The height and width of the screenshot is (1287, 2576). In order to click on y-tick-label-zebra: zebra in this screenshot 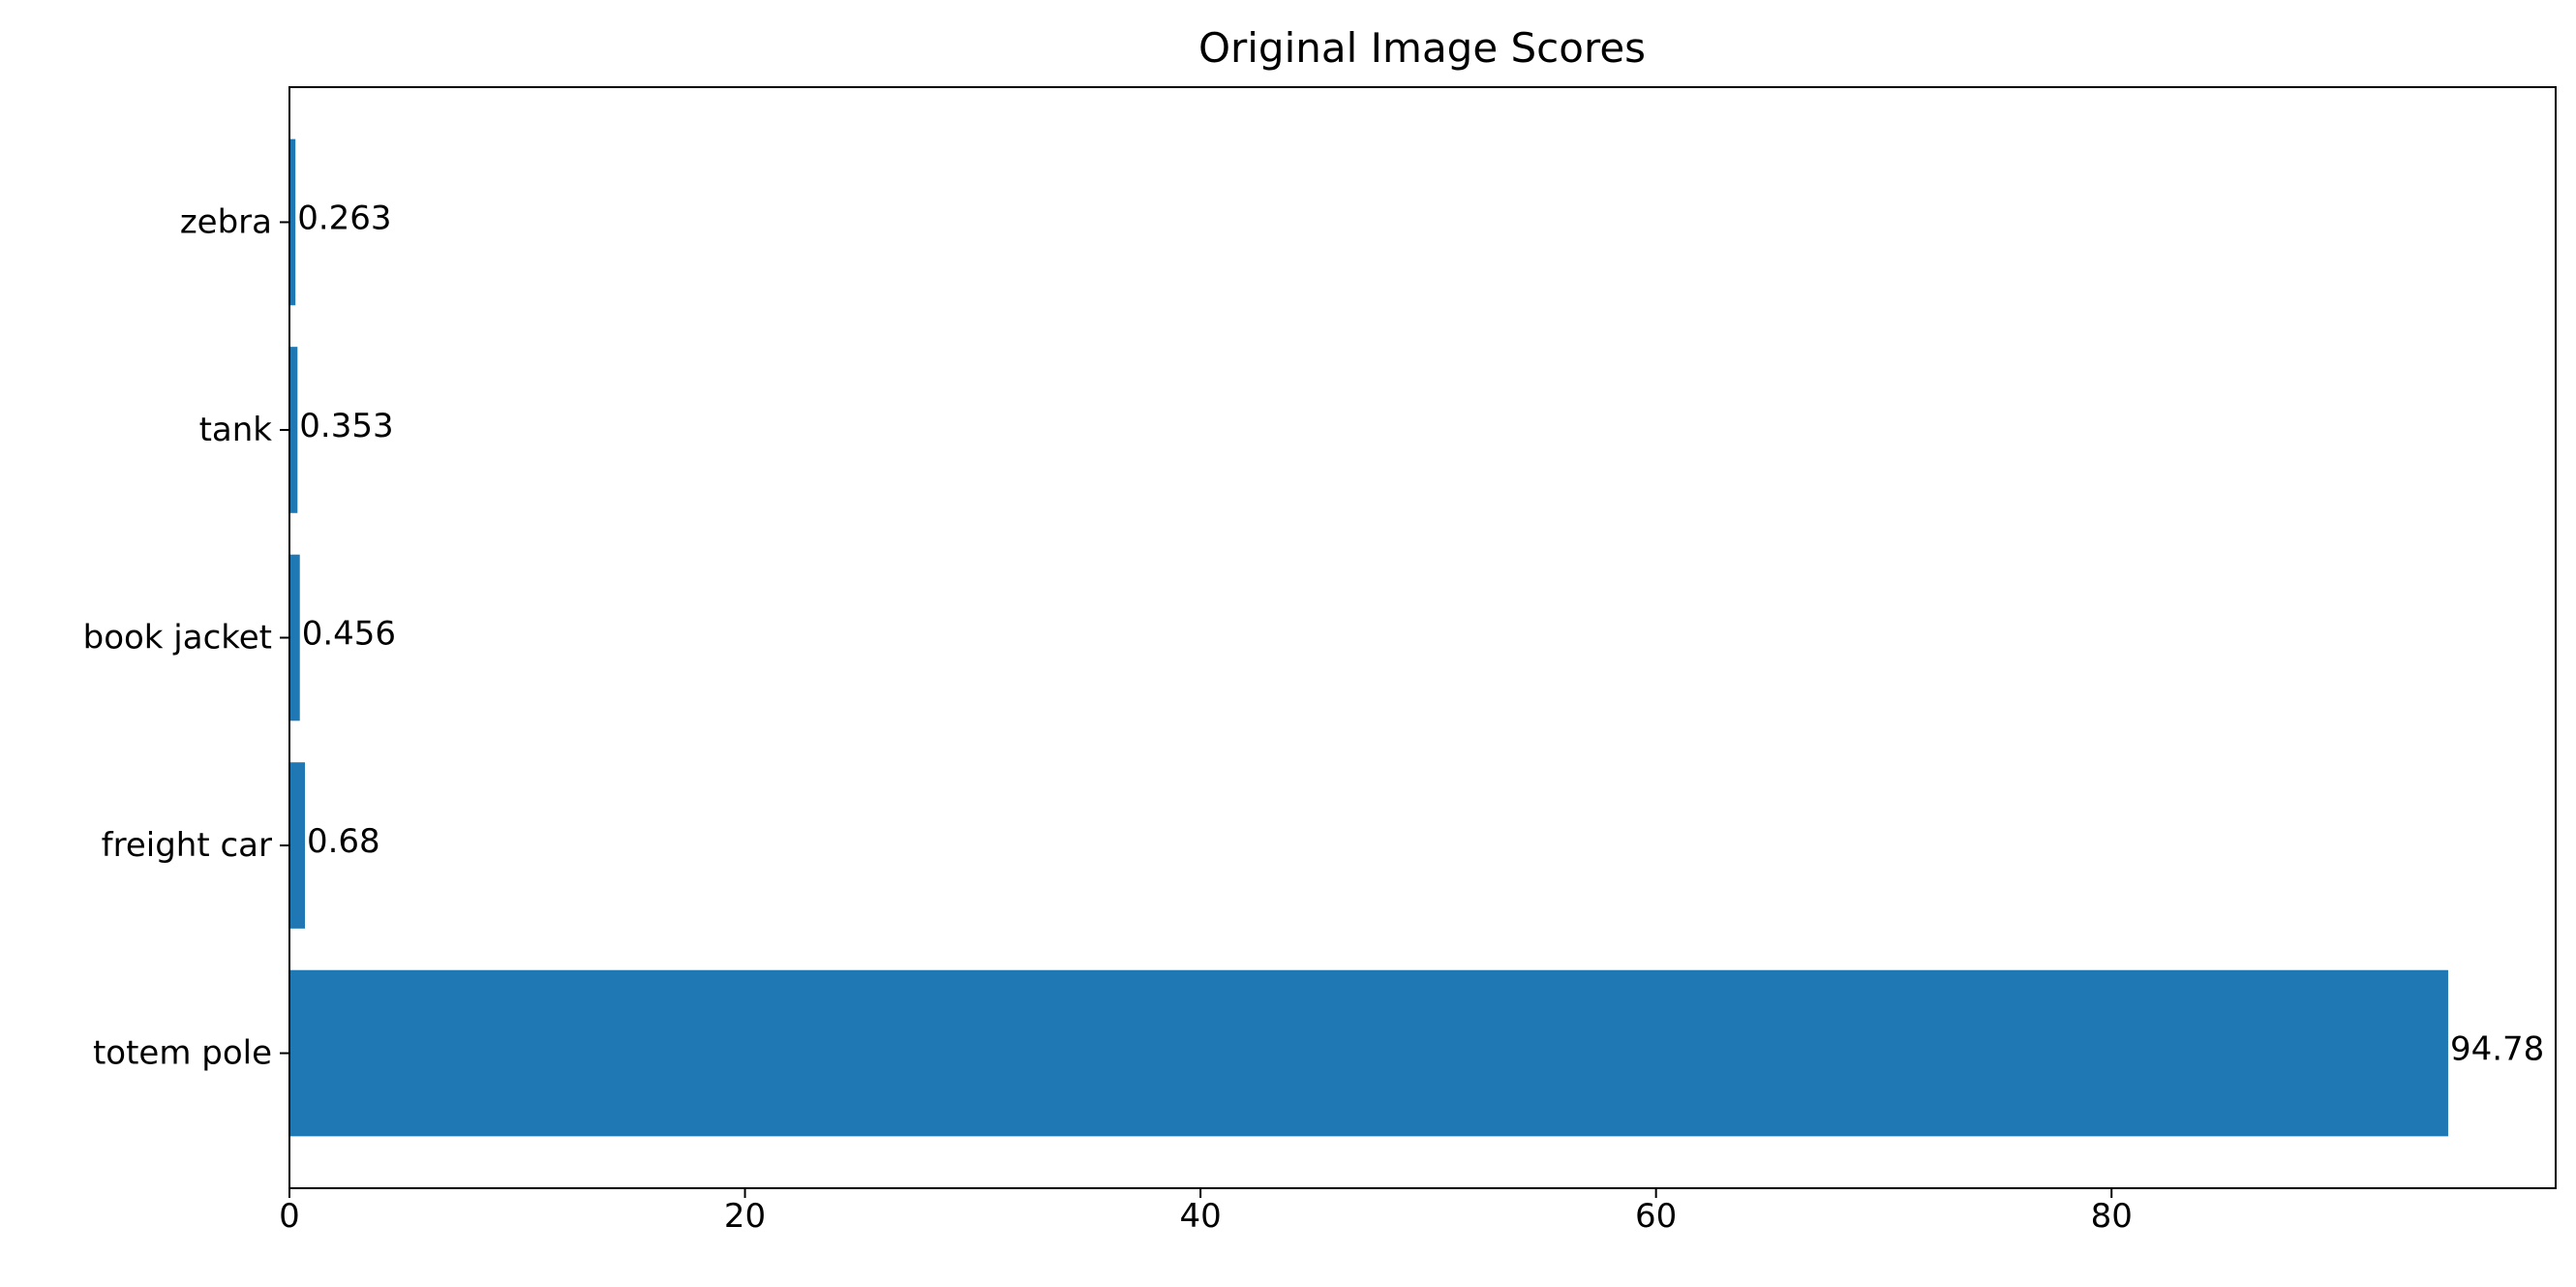, I will do `click(226, 221)`.